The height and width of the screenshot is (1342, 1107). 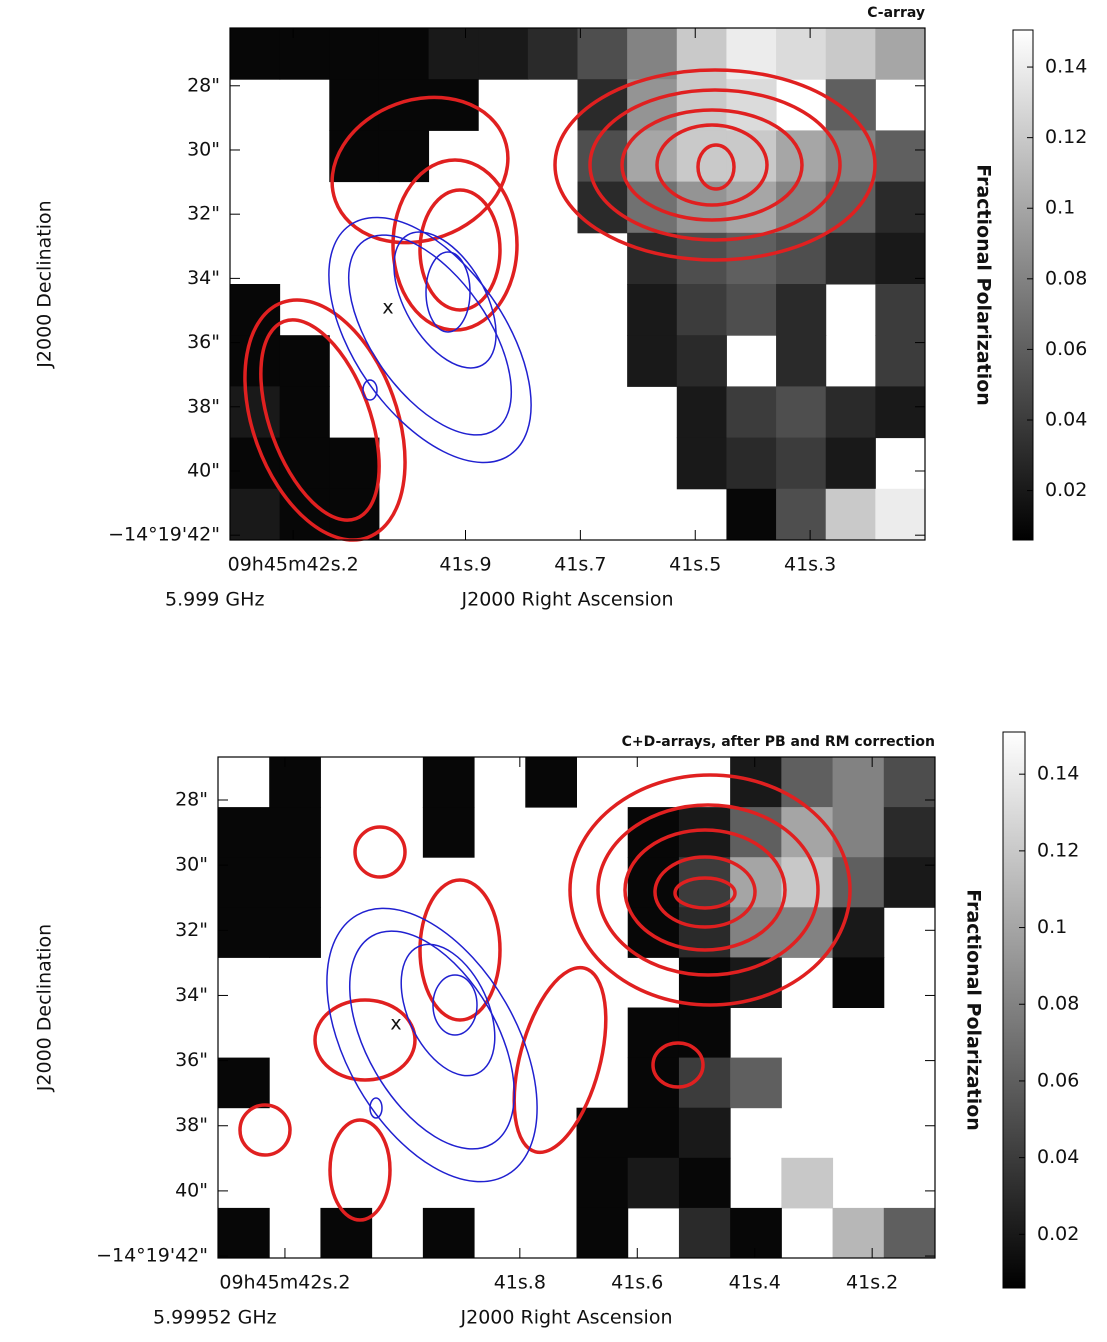 What do you see at coordinates (1023, 285) in the screenshot?
I see `colorbar` at bounding box center [1023, 285].